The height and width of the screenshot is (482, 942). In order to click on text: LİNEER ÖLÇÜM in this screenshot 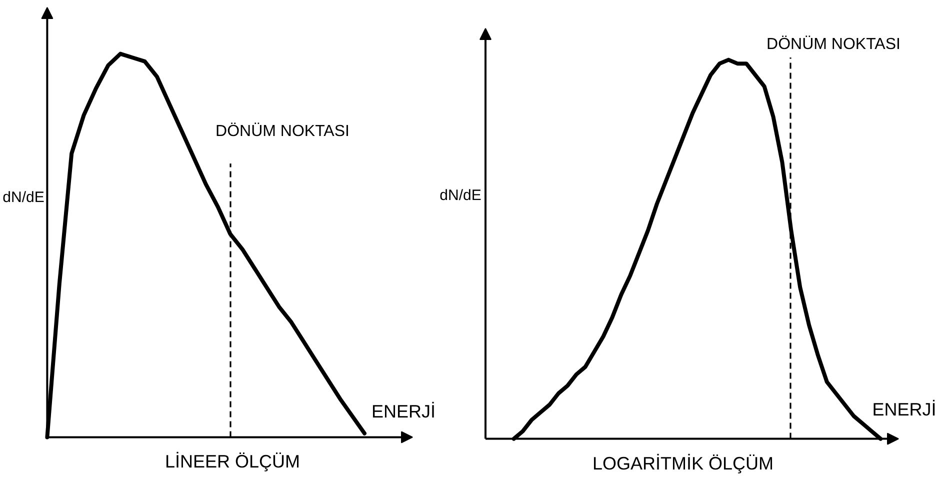, I will do `click(232, 462)`.